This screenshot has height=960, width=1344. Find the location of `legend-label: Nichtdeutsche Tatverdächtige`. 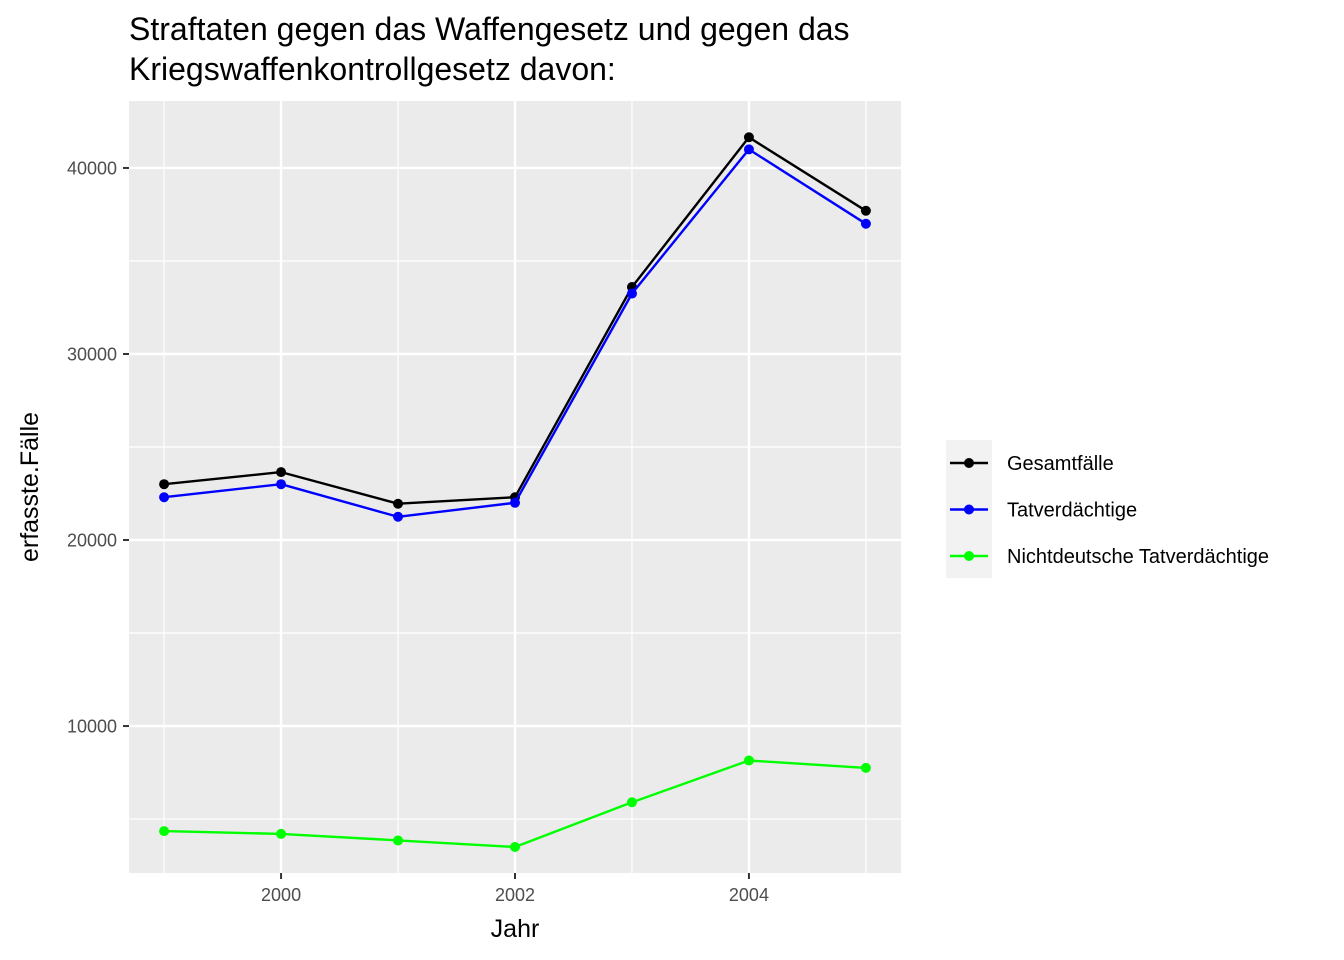

legend-label: Nichtdeutsche Tatverdächtige is located at coordinates (1138, 557).